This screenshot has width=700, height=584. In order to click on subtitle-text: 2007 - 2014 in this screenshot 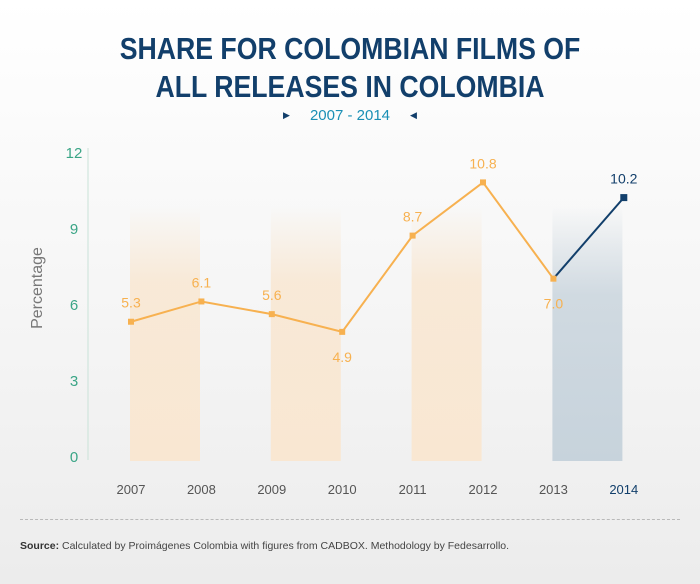, I will do `click(350, 115)`.